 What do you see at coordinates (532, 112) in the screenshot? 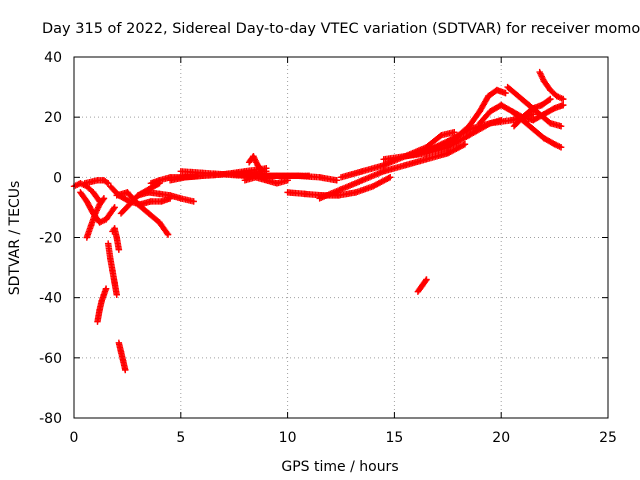
I see `series-arc30` at bounding box center [532, 112].